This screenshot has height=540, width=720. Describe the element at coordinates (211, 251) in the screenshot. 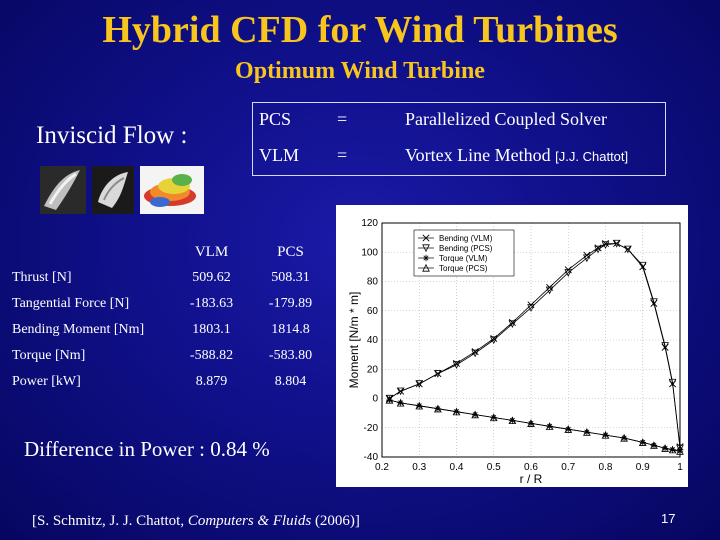

I see `table-header-vlm: VLM` at that location.